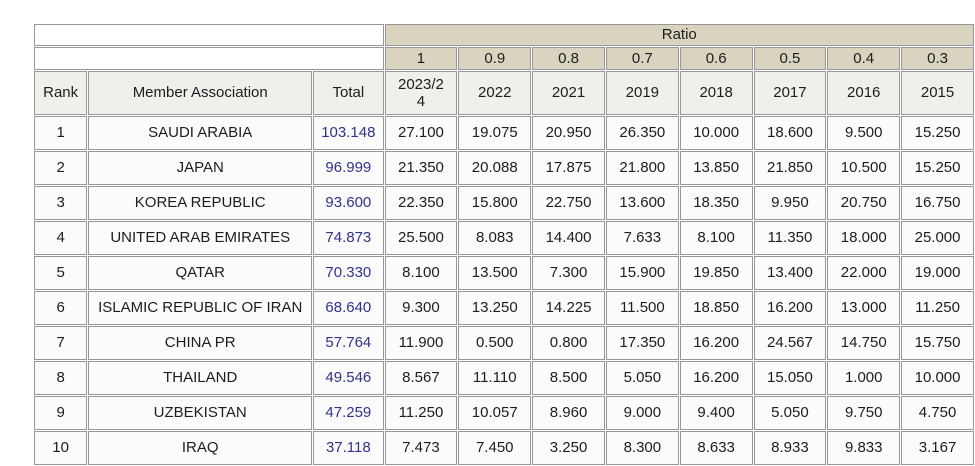 The width and height of the screenshot is (975, 466). What do you see at coordinates (200, 273) in the screenshot?
I see `association-cell: QATAR` at bounding box center [200, 273].